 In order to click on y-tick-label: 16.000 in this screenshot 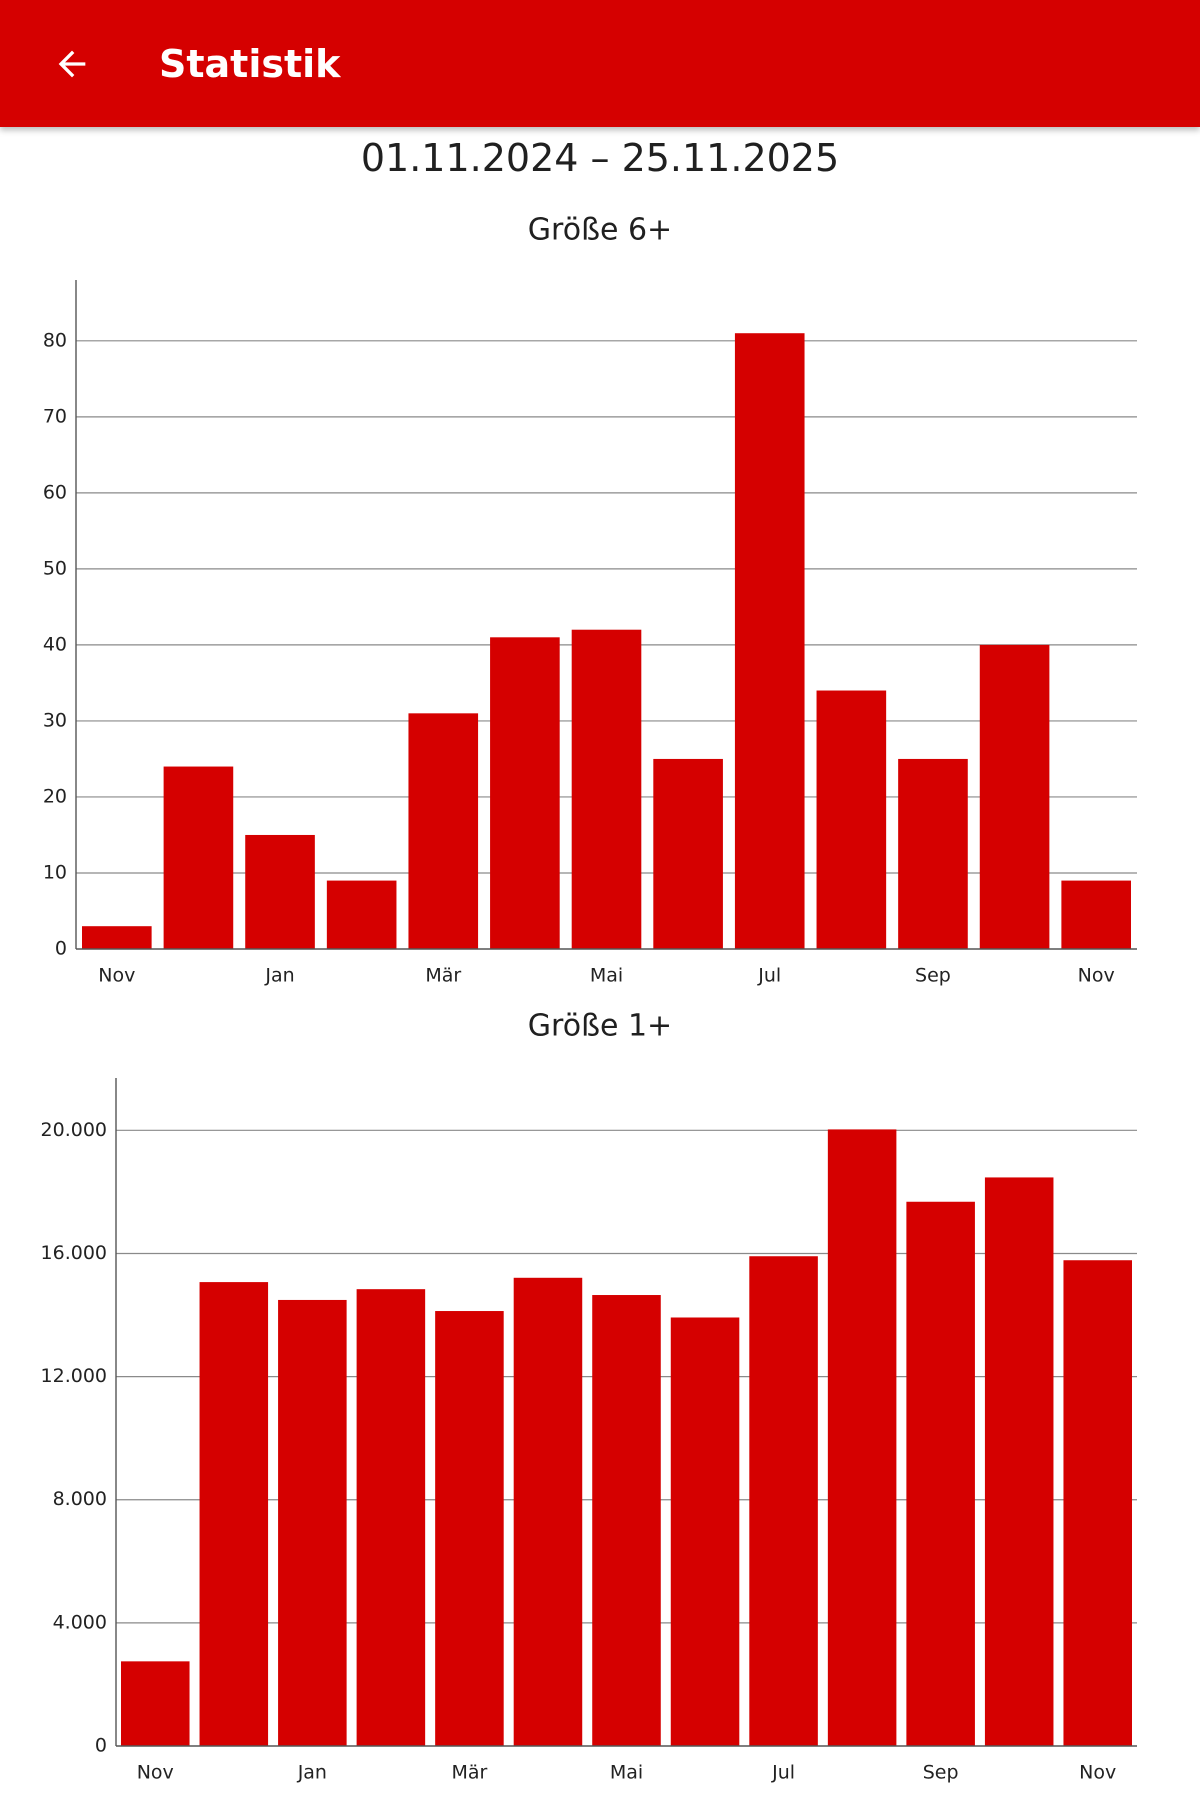, I will do `click(74, 1253)`.